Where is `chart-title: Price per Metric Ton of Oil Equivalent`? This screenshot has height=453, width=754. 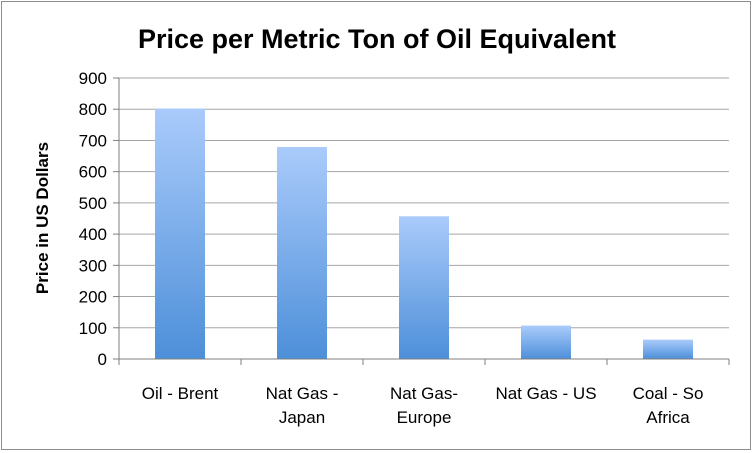
chart-title: Price per Metric Ton of Oil Equivalent is located at coordinates (377, 39).